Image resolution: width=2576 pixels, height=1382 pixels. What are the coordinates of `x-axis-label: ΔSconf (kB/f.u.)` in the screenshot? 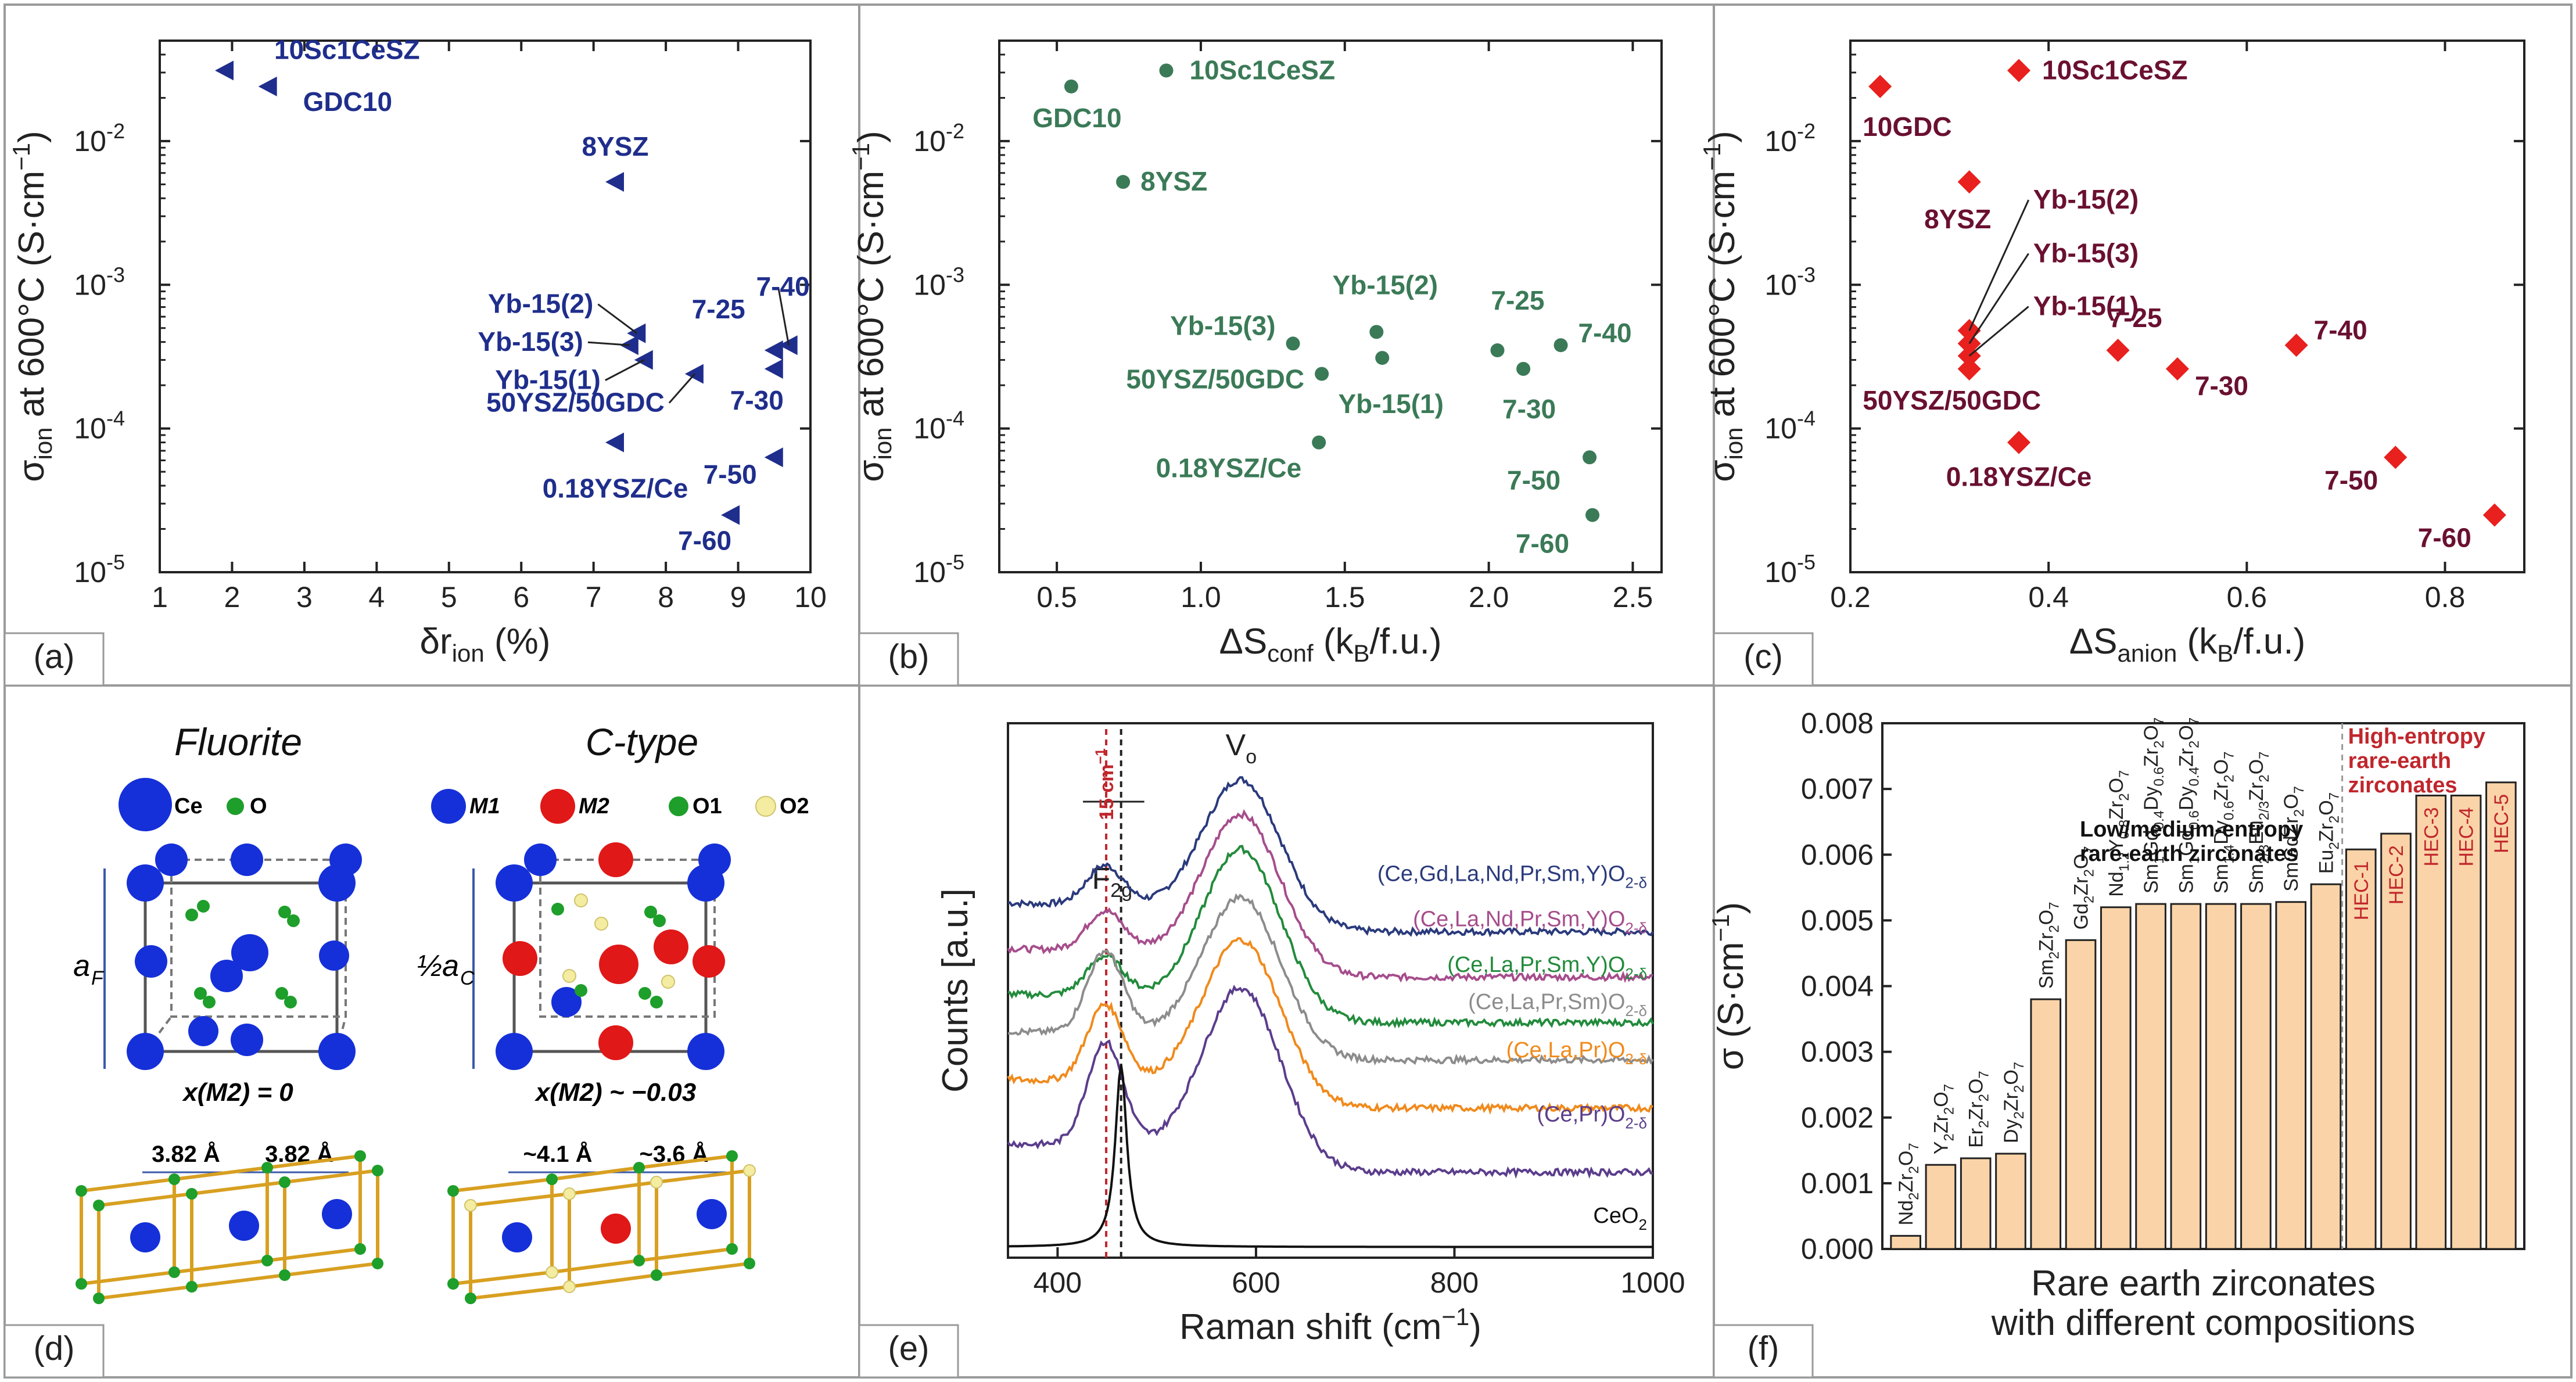 It's located at (1330, 644).